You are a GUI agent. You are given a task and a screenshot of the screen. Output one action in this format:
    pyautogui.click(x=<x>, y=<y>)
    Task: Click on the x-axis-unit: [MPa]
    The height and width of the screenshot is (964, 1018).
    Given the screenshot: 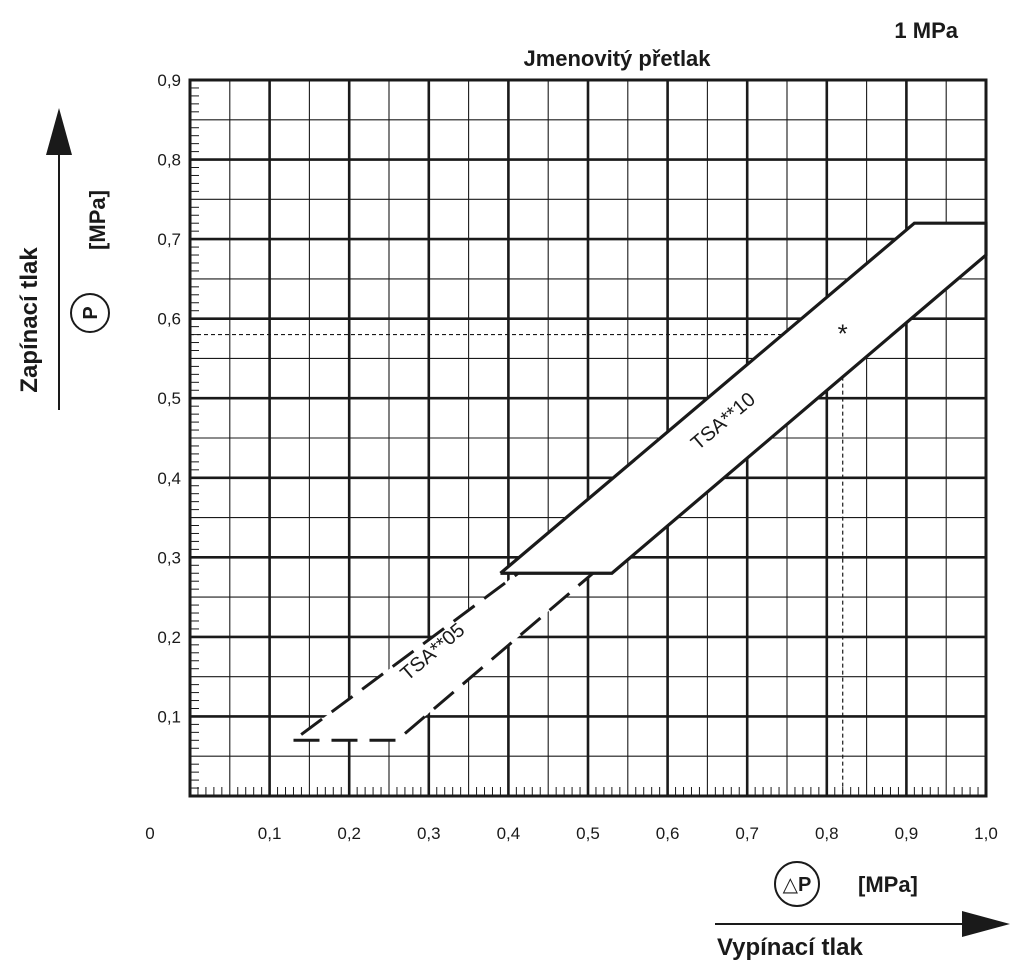 What is the action you would take?
    pyautogui.click(x=888, y=884)
    